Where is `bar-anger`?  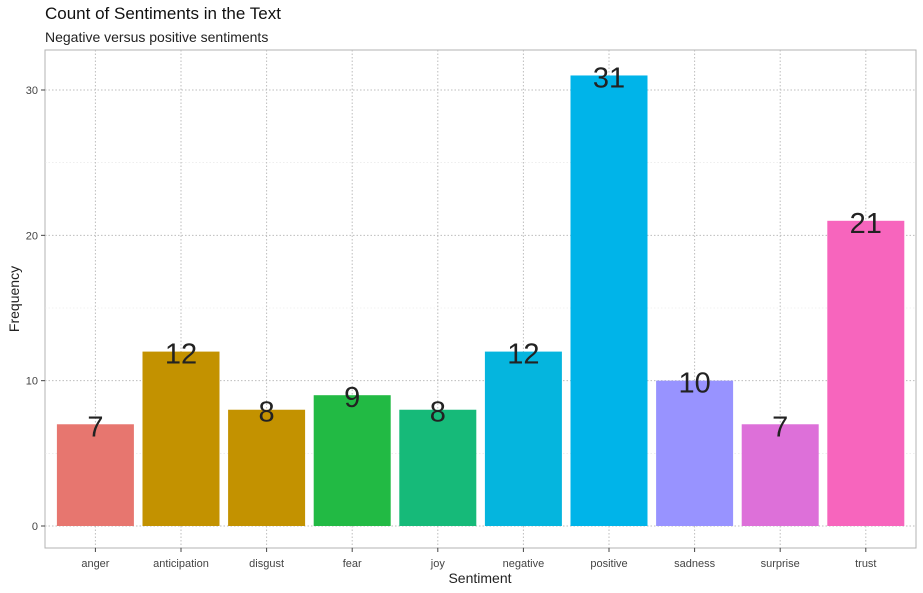 bar-anger is located at coordinates (95, 475).